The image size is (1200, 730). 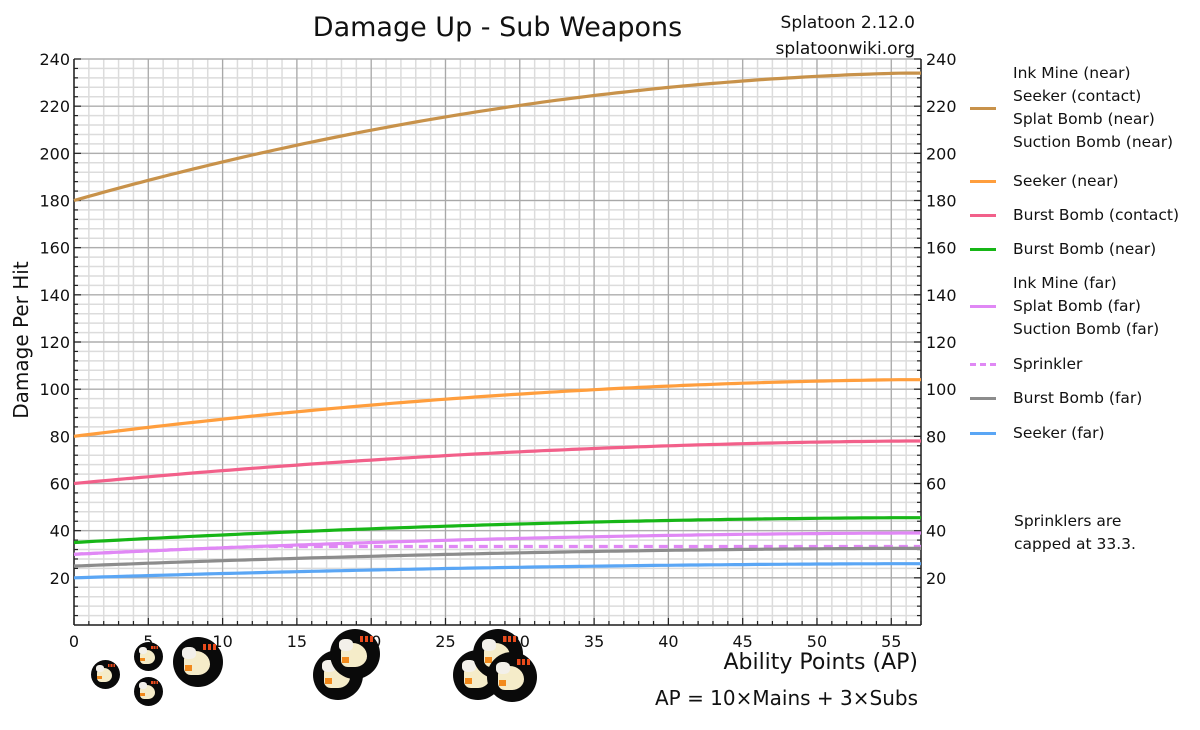 I want to click on y-tick-label-right: 220, so click(x=941, y=106).